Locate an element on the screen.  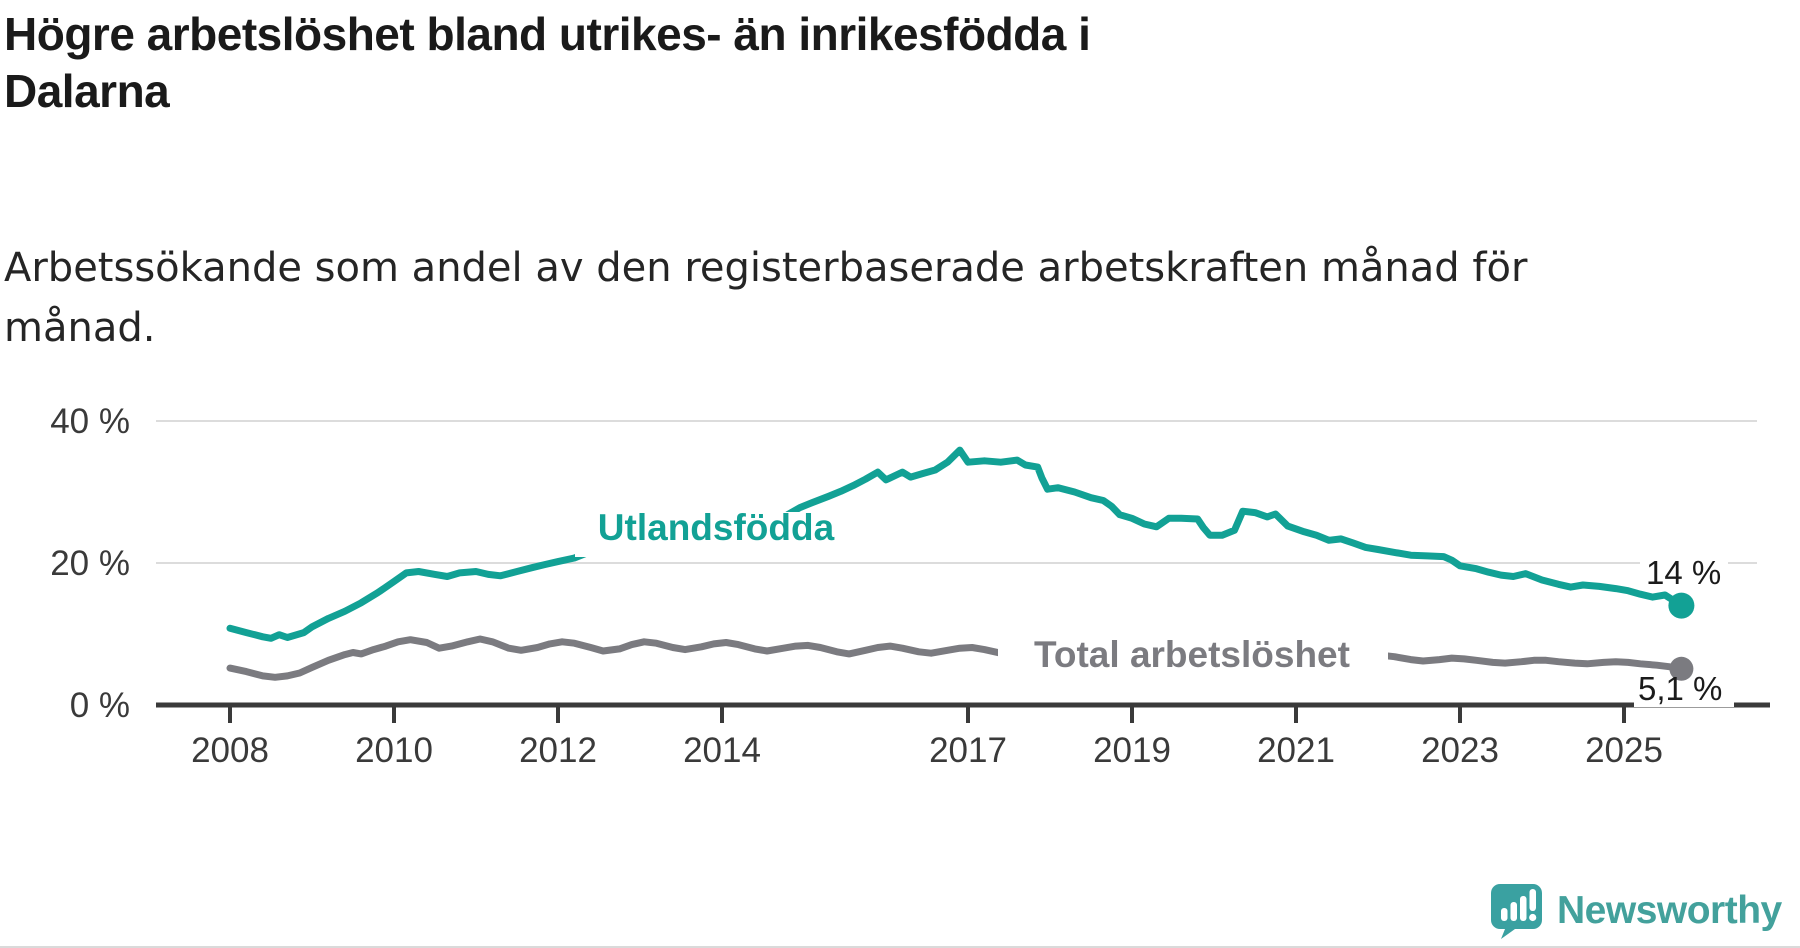
x-tick-label: 2008 is located at coordinates (230, 750).